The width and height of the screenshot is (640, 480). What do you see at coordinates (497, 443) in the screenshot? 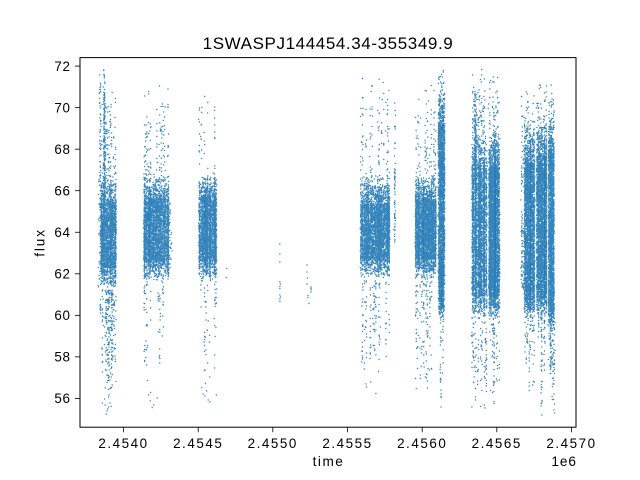
I see `svg-text: 2.4565` at bounding box center [497, 443].